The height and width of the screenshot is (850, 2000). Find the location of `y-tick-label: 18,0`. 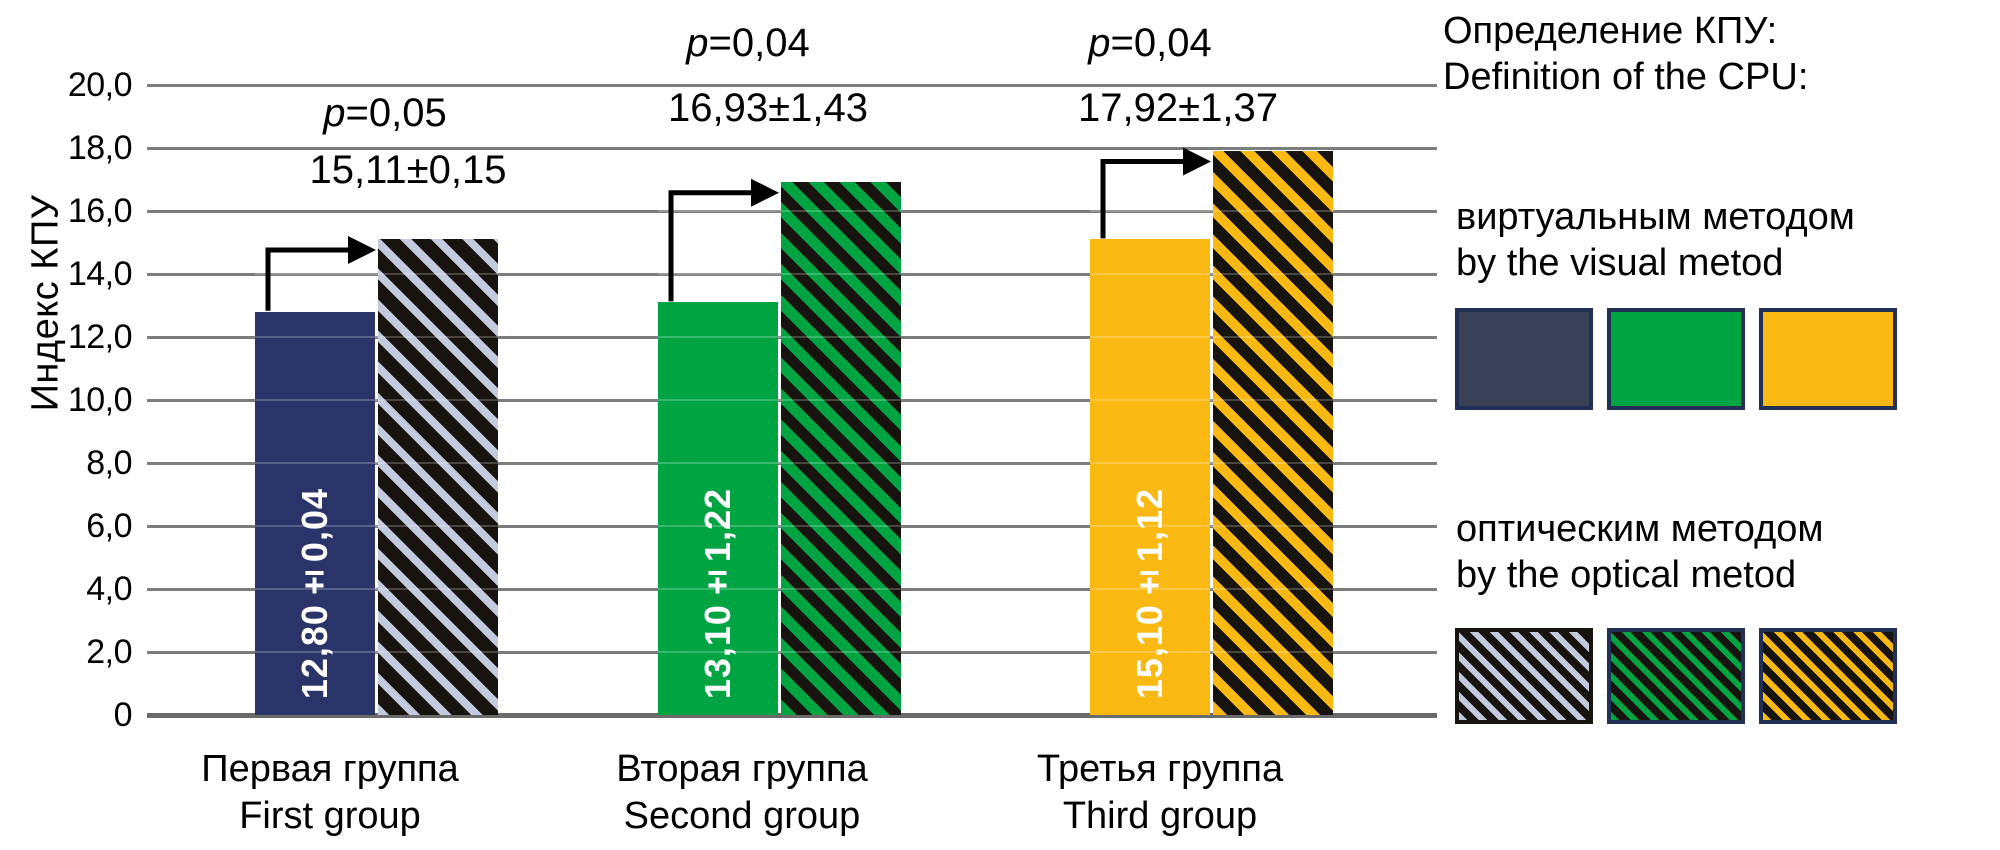

y-tick-label: 18,0 is located at coordinates (100, 148).